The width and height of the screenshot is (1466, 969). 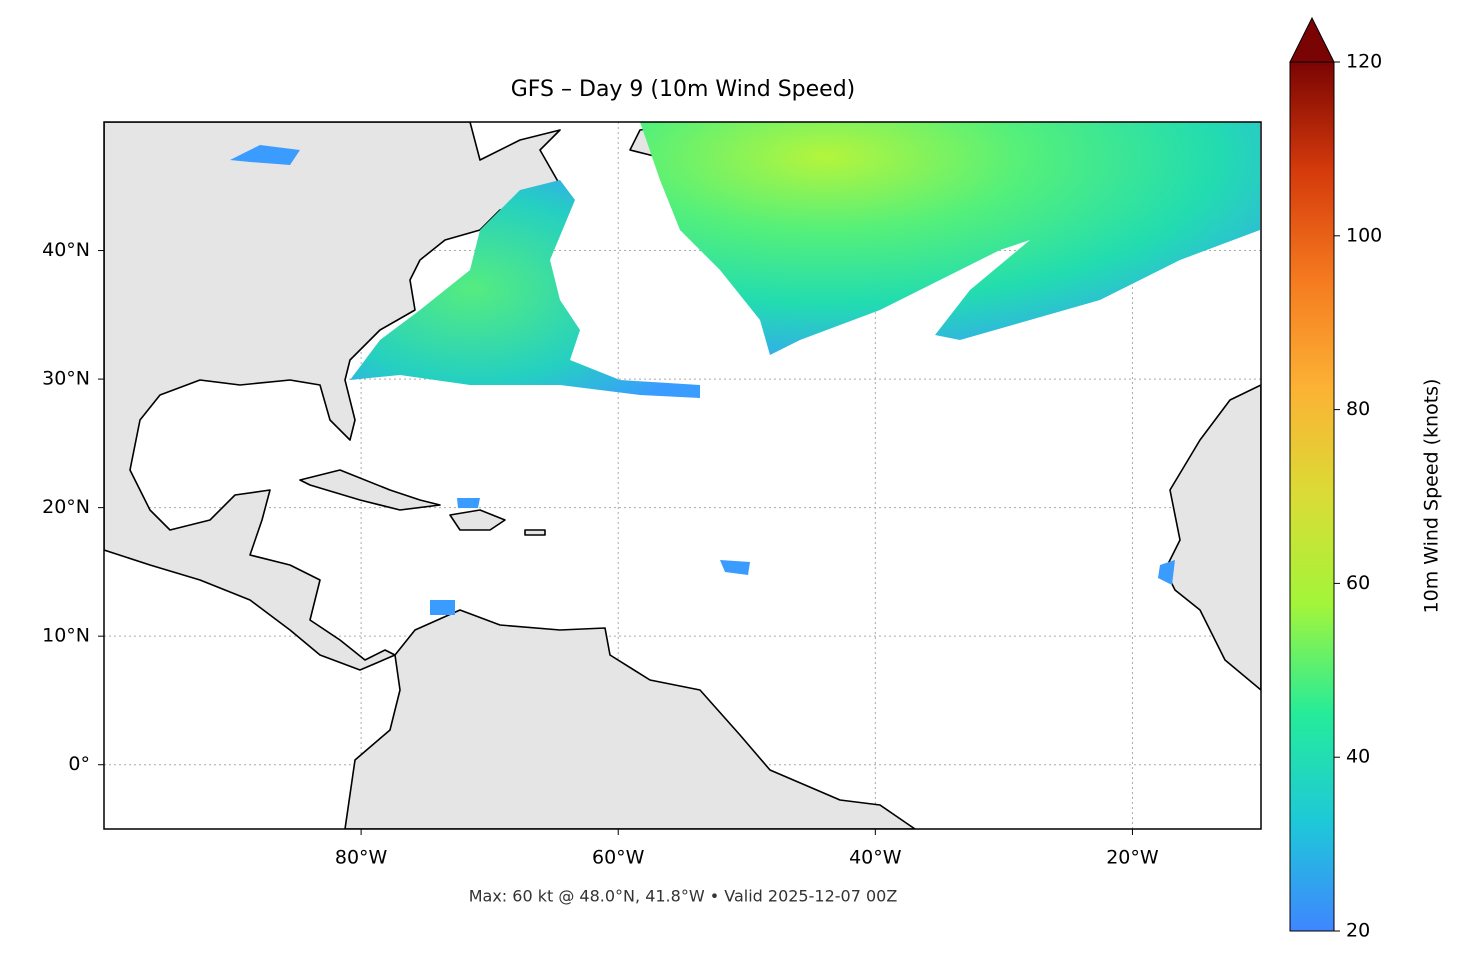 What do you see at coordinates (683, 89) in the screenshot?
I see `chart-title: GFS – Day 9 (10m Wind Speed)` at bounding box center [683, 89].